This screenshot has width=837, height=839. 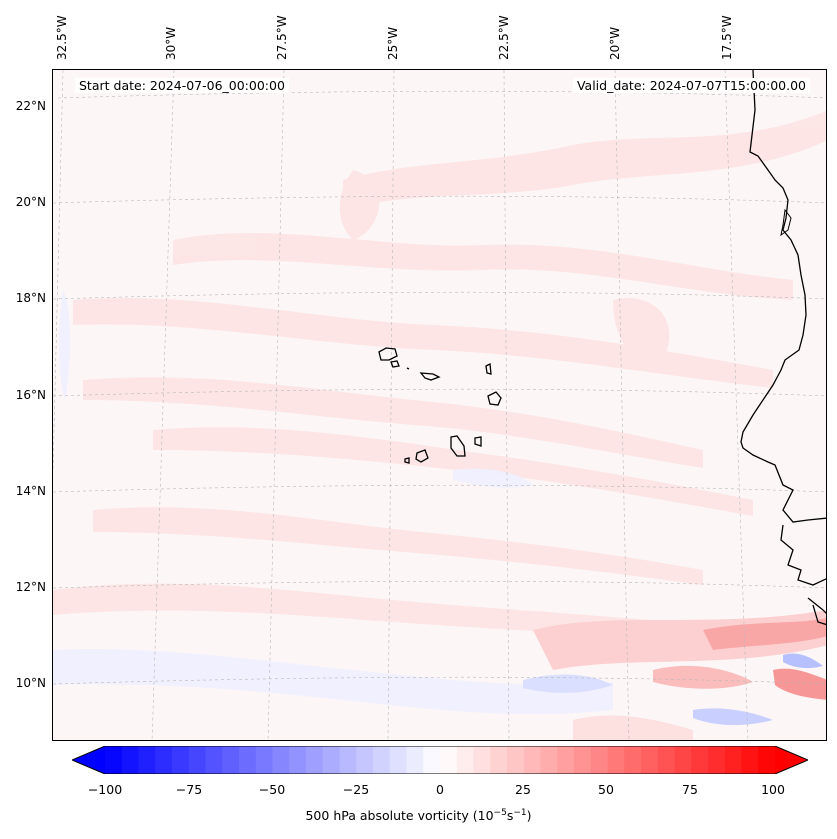 What do you see at coordinates (272, 789) in the screenshot?
I see `colorbar-tick-label: −50` at bounding box center [272, 789].